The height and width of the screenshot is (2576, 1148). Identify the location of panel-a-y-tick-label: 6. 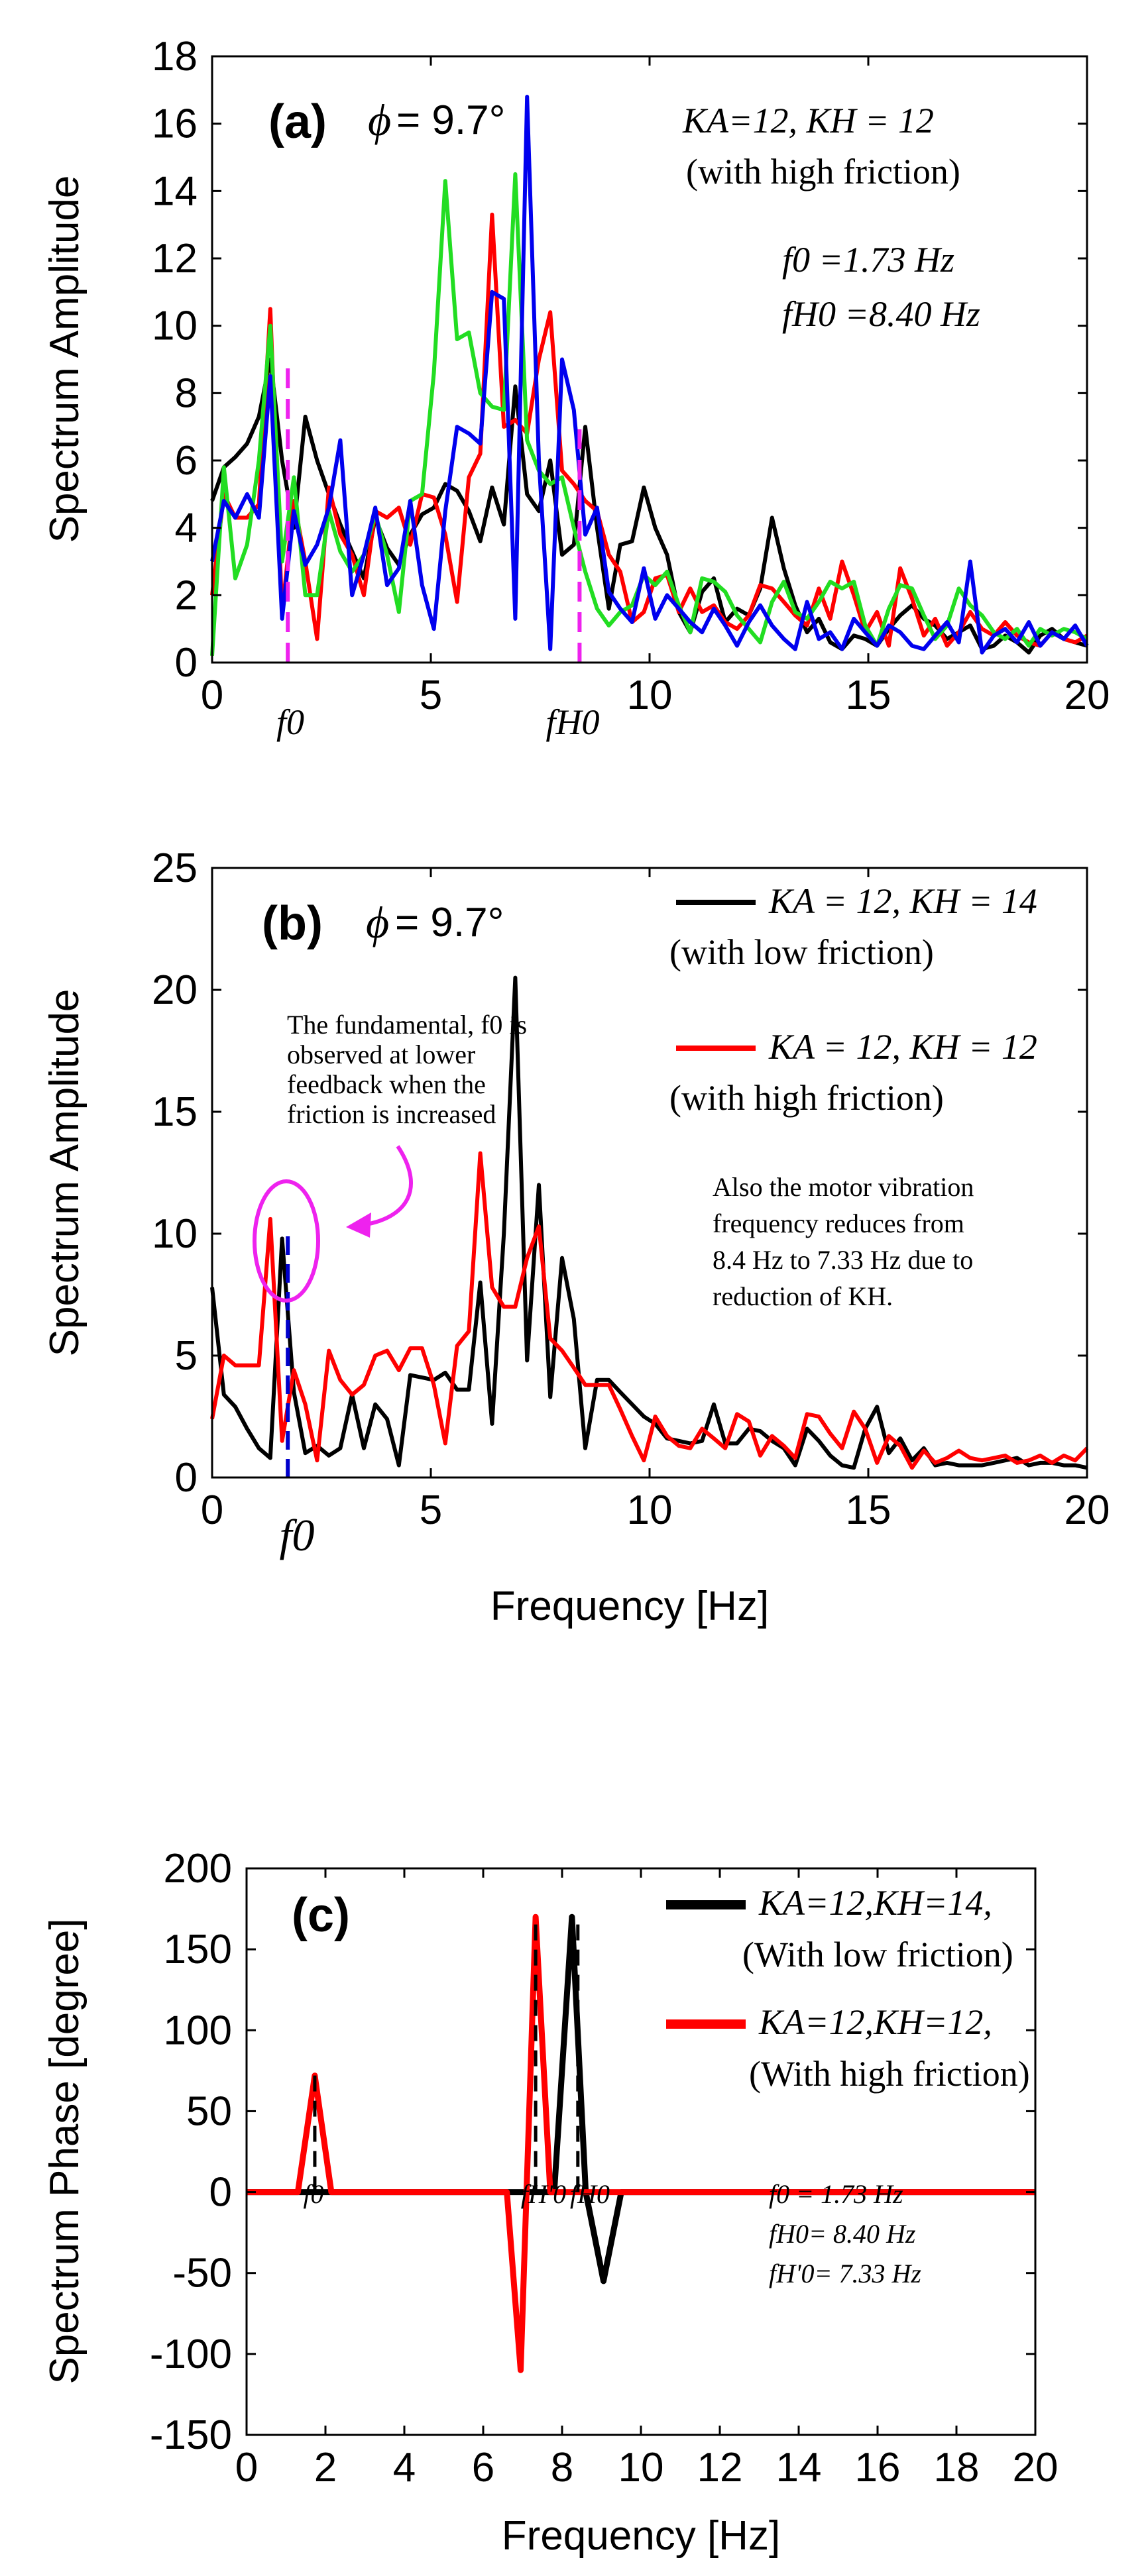
(186, 461).